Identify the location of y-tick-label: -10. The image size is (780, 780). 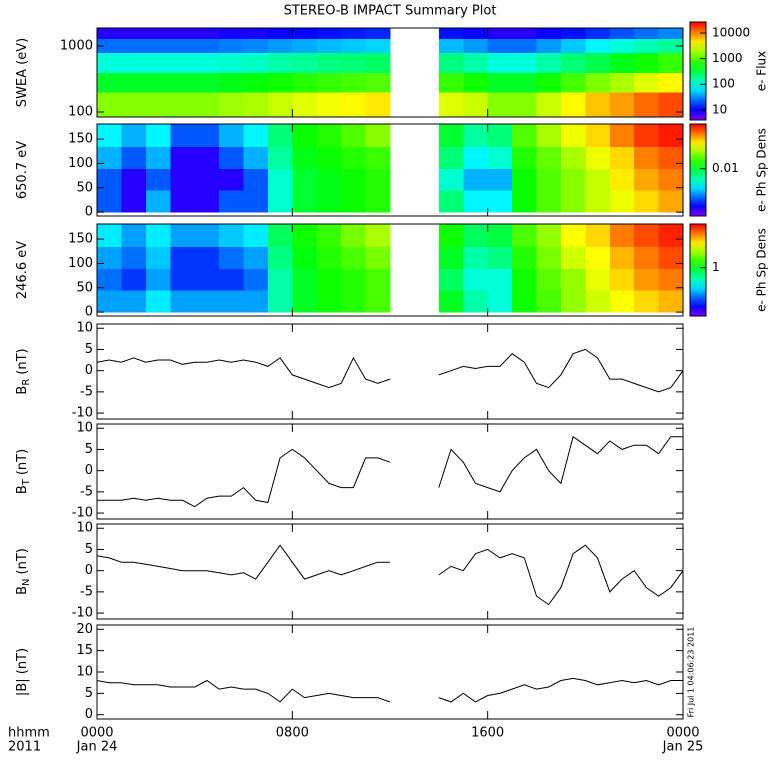
(82, 413).